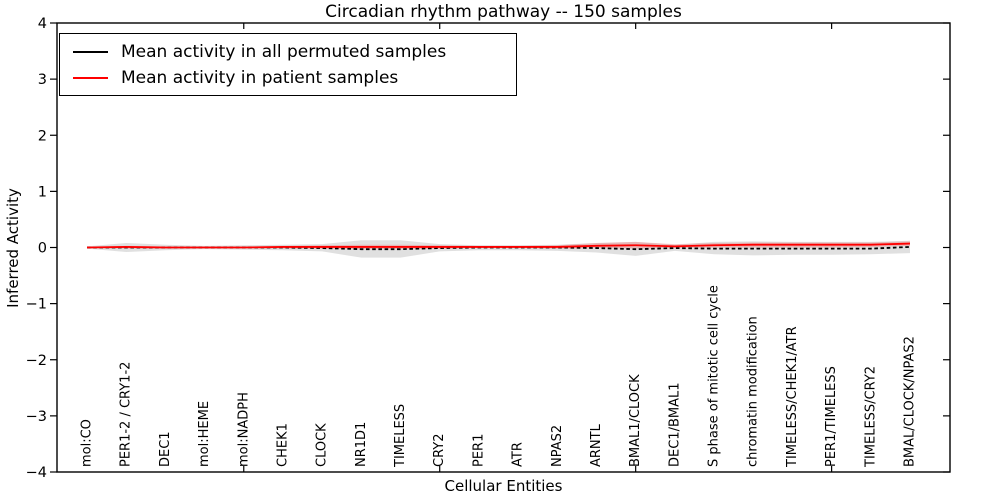 This screenshot has height=500, width=1000. Describe the element at coordinates (753, 391) in the screenshot. I see `x-category-label: chromatin modification` at that location.